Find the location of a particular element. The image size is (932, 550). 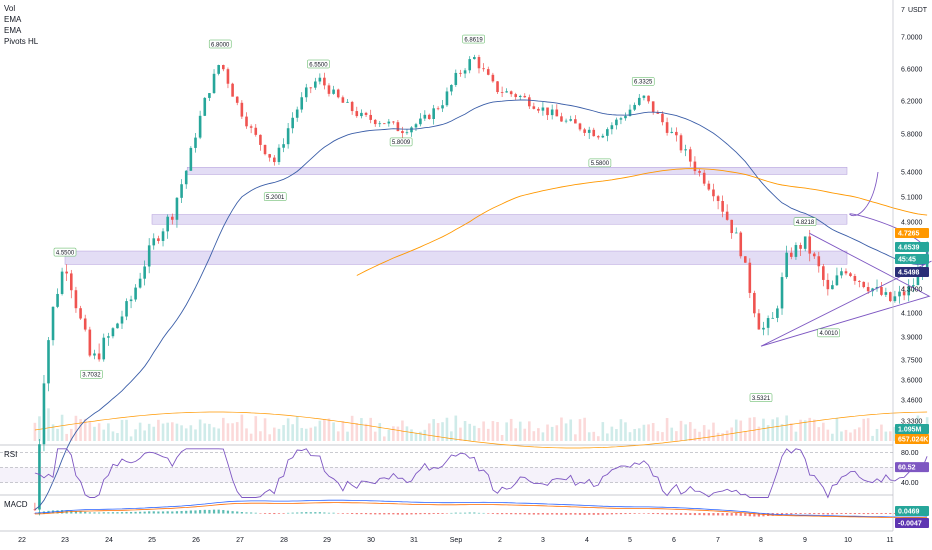

legend-ema-1: EMA is located at coordinates (13, 19).